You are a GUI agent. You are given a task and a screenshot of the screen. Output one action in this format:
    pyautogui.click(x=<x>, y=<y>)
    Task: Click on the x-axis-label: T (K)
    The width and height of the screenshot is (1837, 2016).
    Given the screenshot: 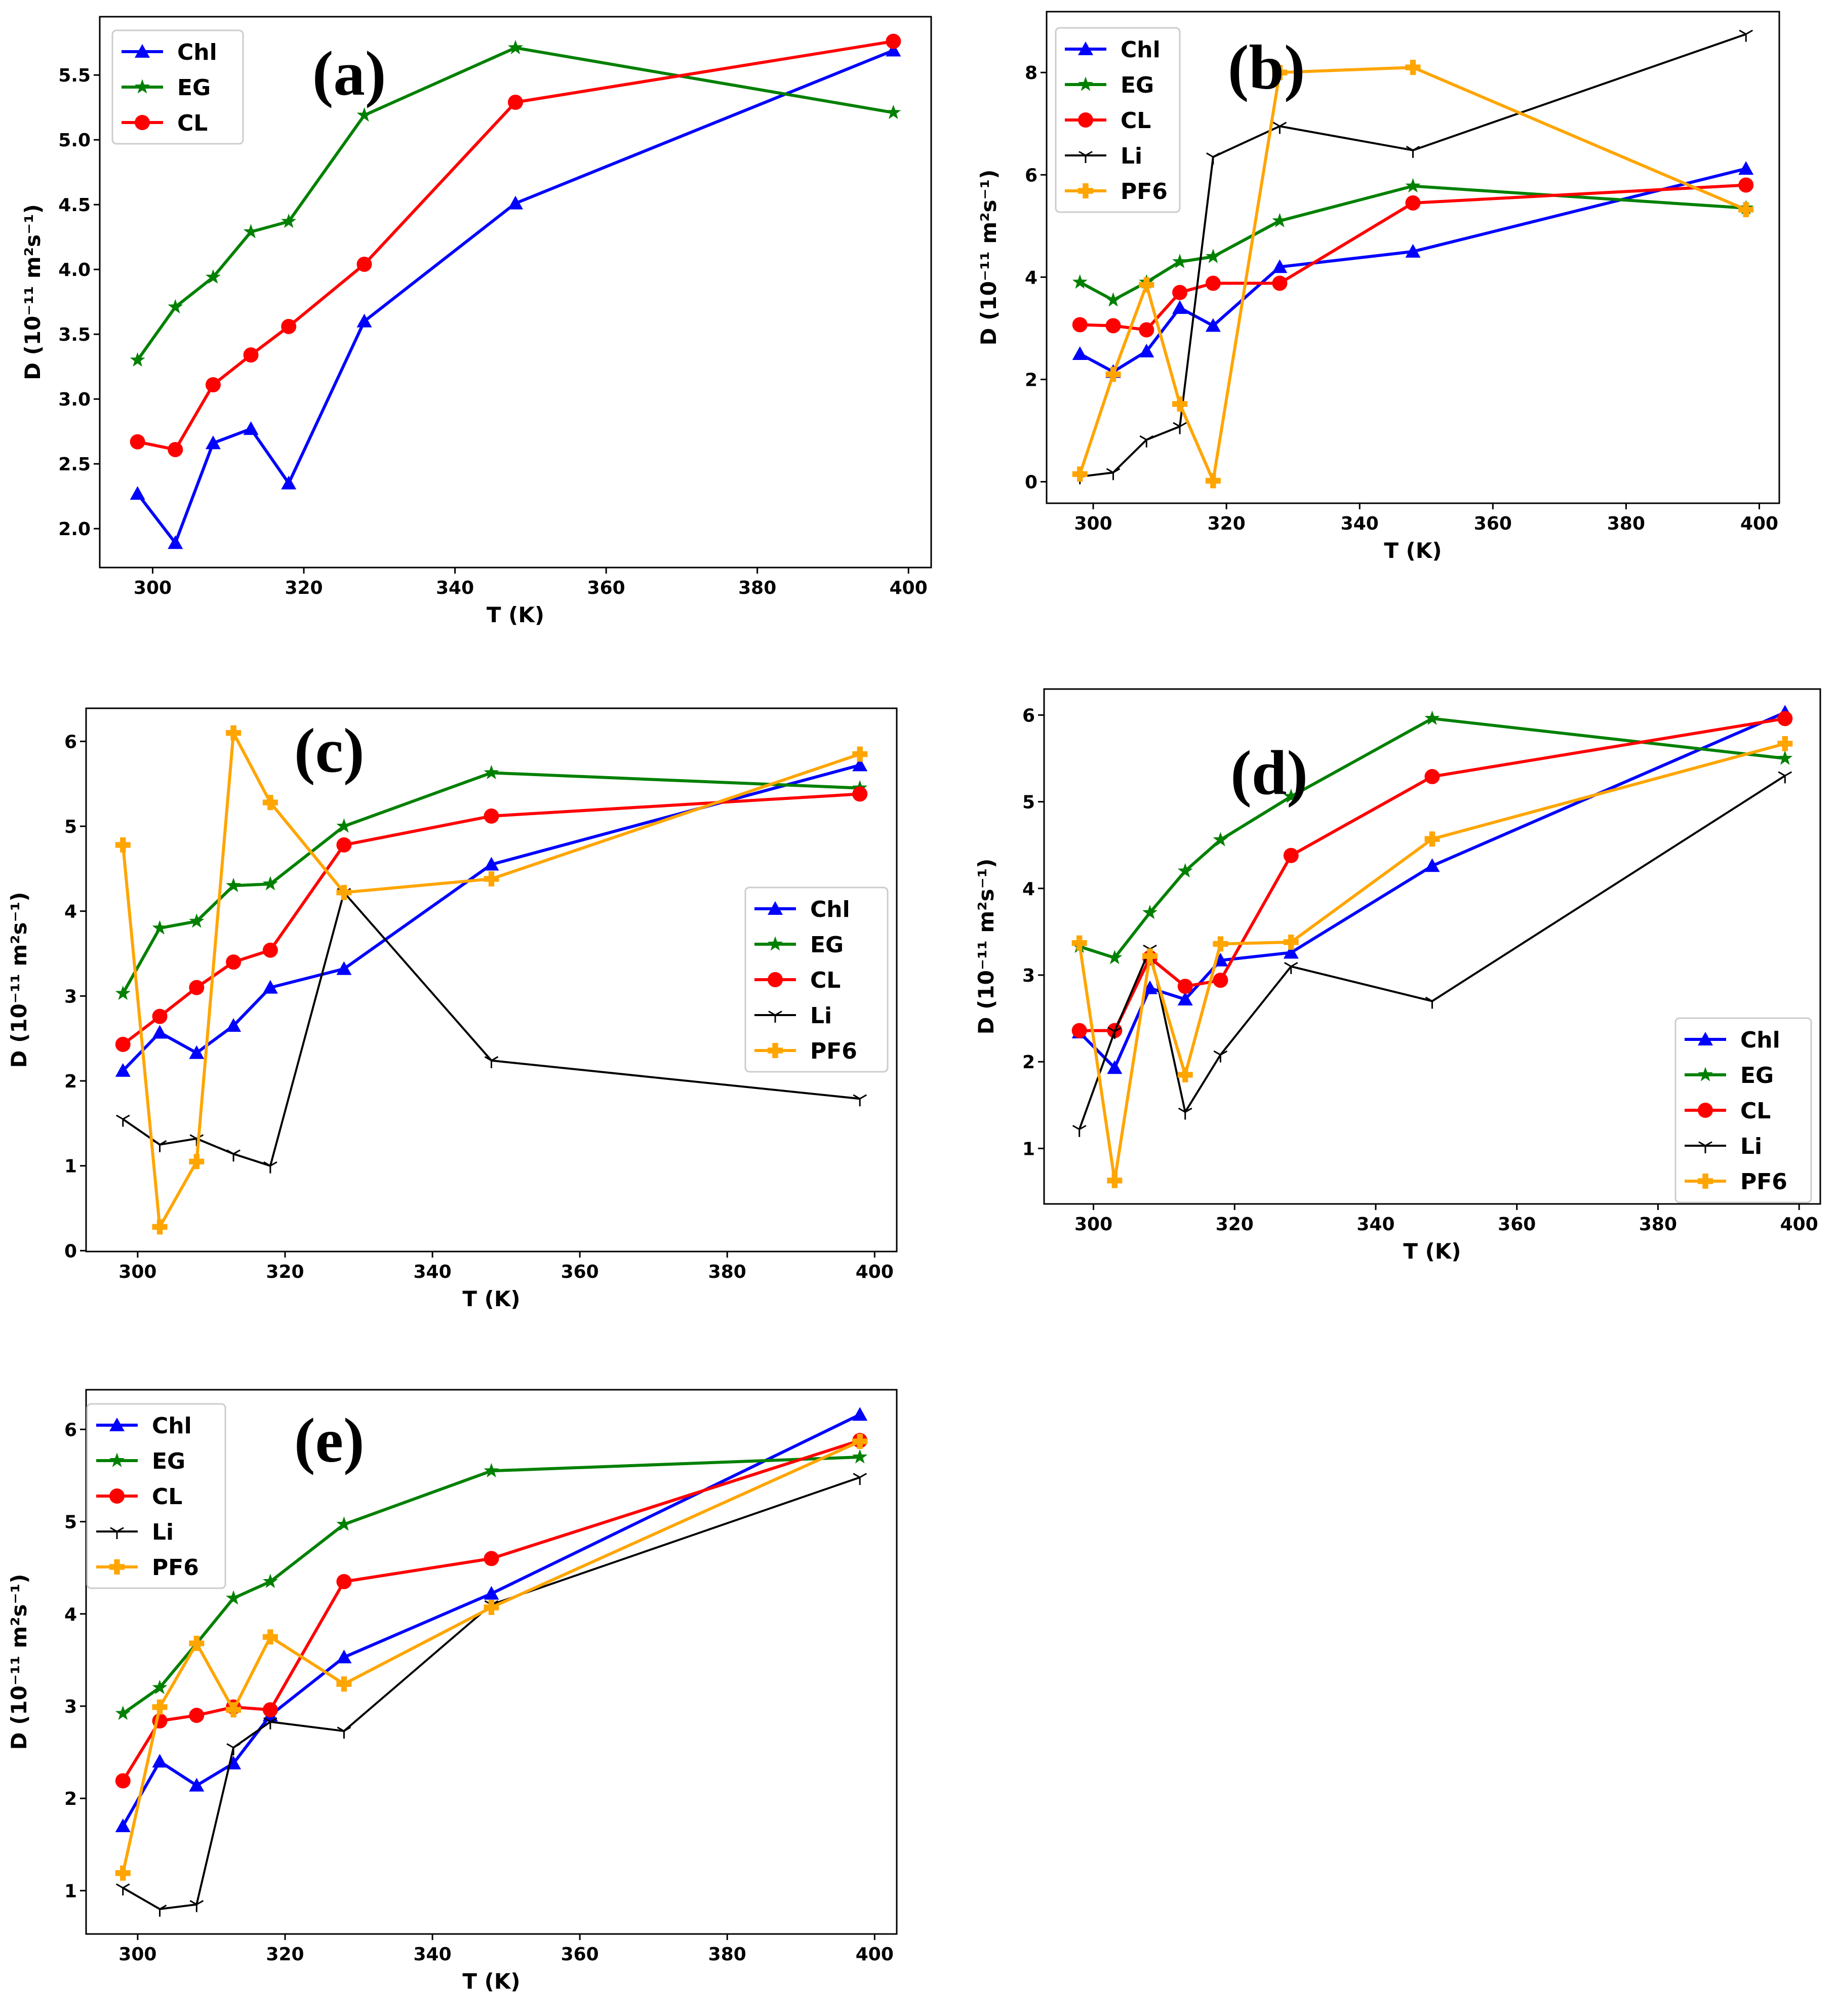 What is the action you would take?
    pyautogui.click(x=515, y=615)
    